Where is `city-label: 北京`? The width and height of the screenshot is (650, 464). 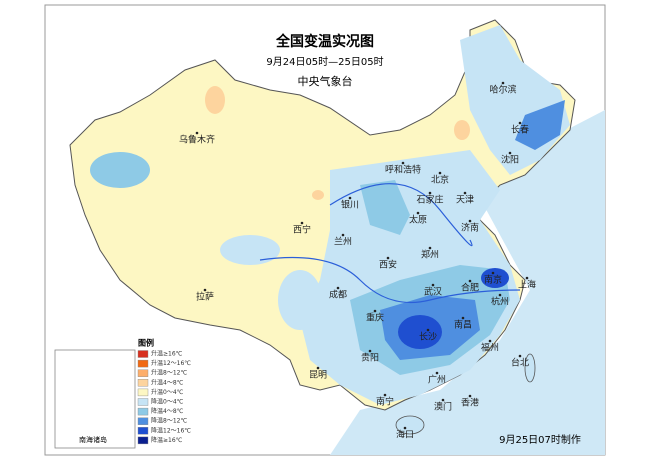 city-label: 北京 is located at coordinates (440, 180).